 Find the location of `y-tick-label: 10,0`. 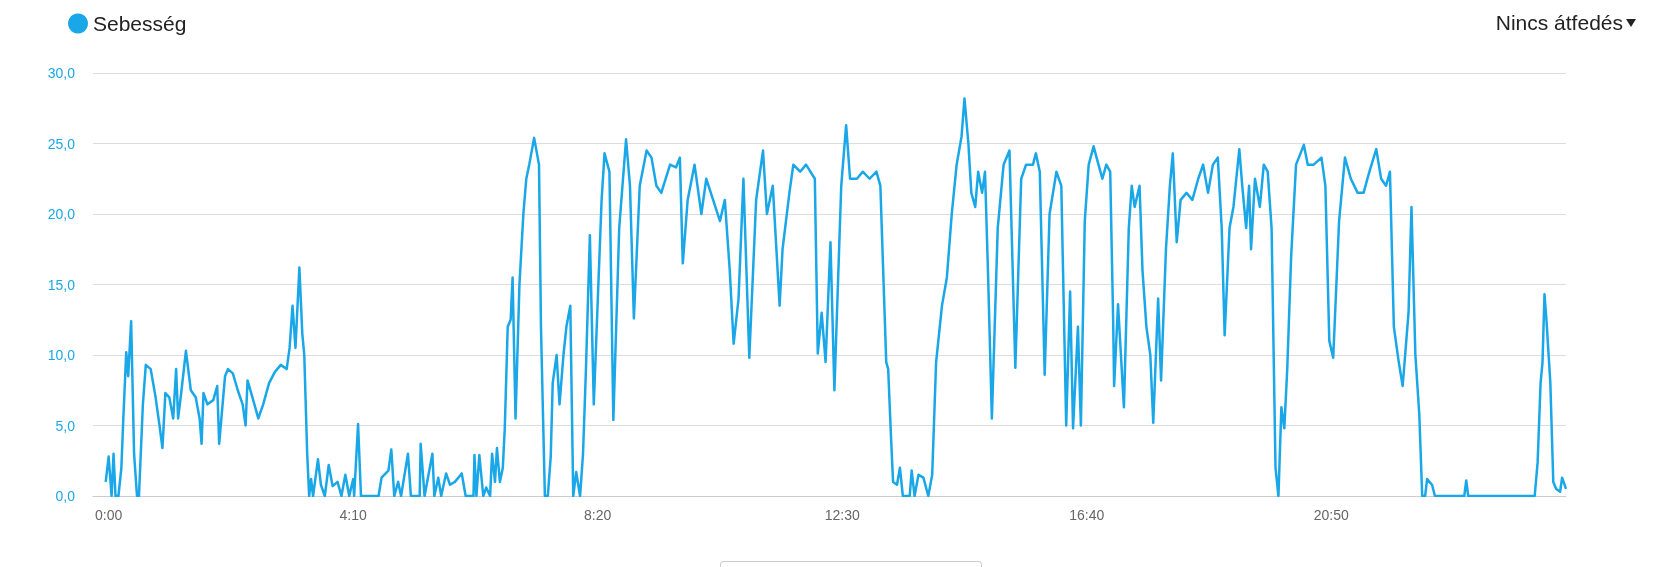

y-tick-label: 10,0 is located at coordinates (61, 355).